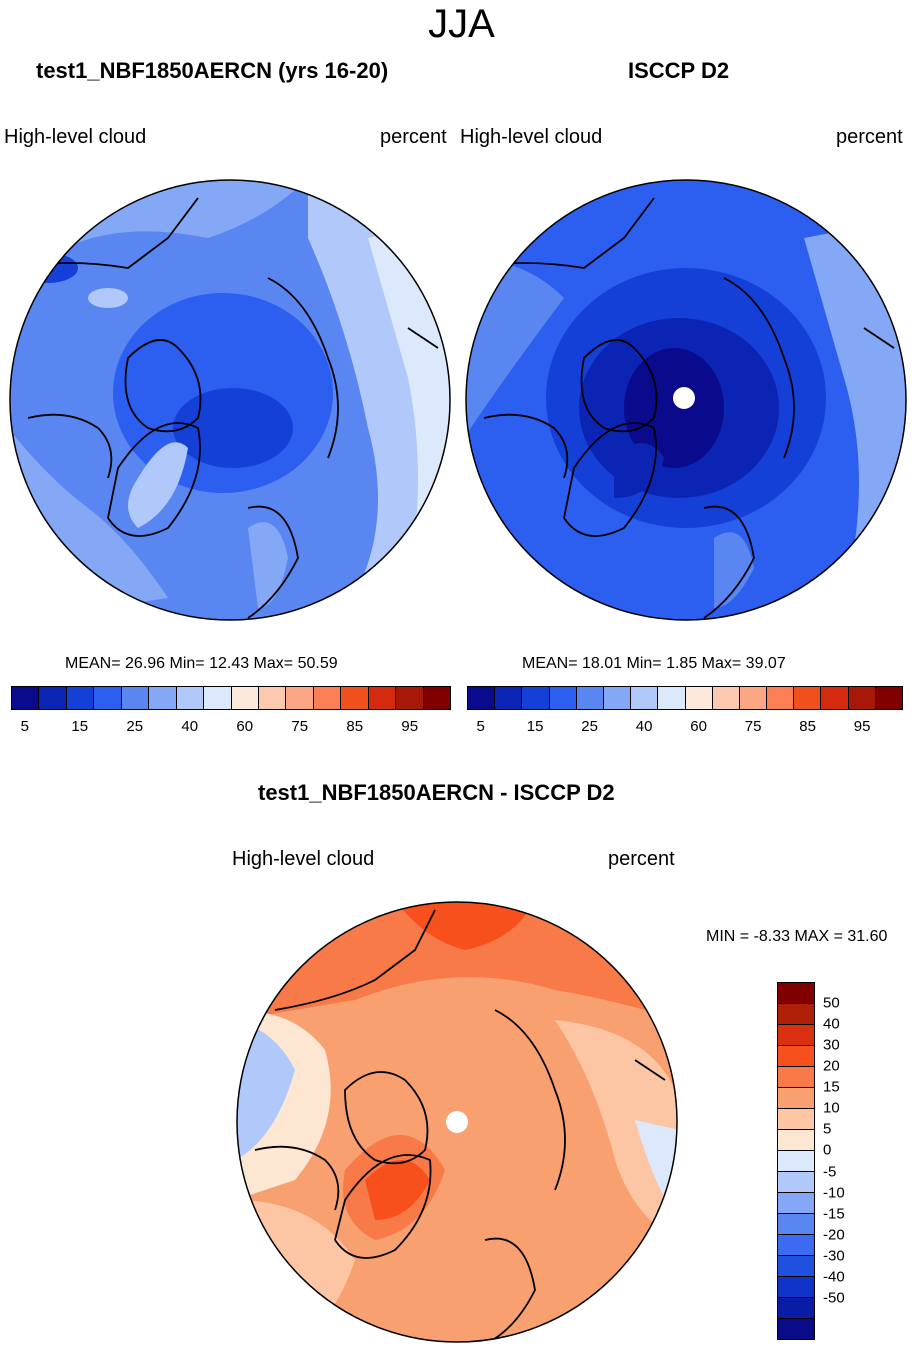 Image resolution: width=923 pixels, height=1352 pixels. What do you see at coordinates (461, 24) in the screenshot?
I see `season-title: JJA` at bounding box center [461, 24].